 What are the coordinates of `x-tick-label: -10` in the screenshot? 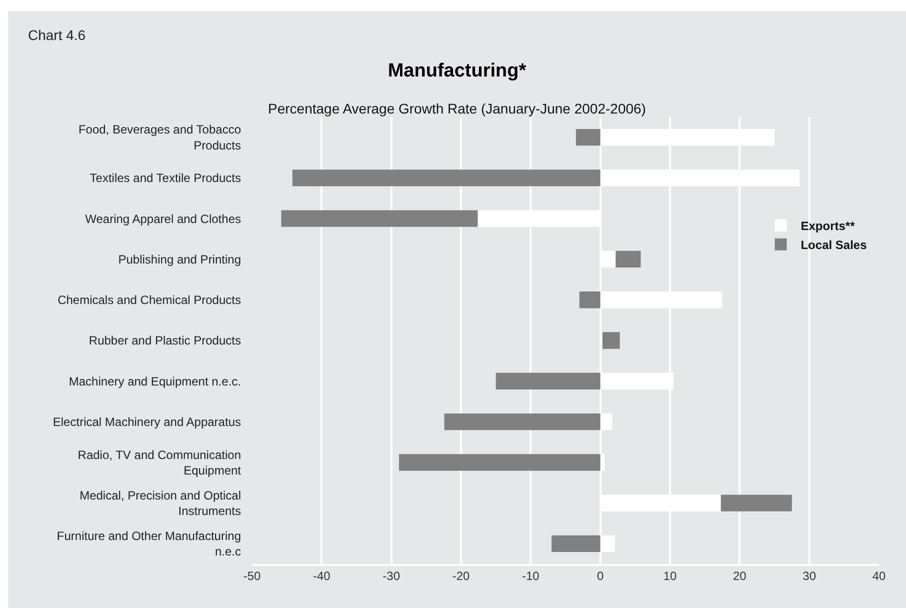 It's located at (531, 576).